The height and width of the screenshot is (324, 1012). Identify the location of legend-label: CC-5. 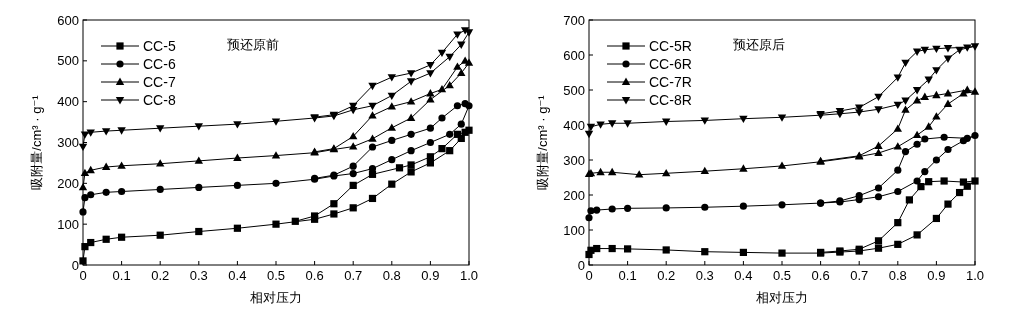
(159, 46).